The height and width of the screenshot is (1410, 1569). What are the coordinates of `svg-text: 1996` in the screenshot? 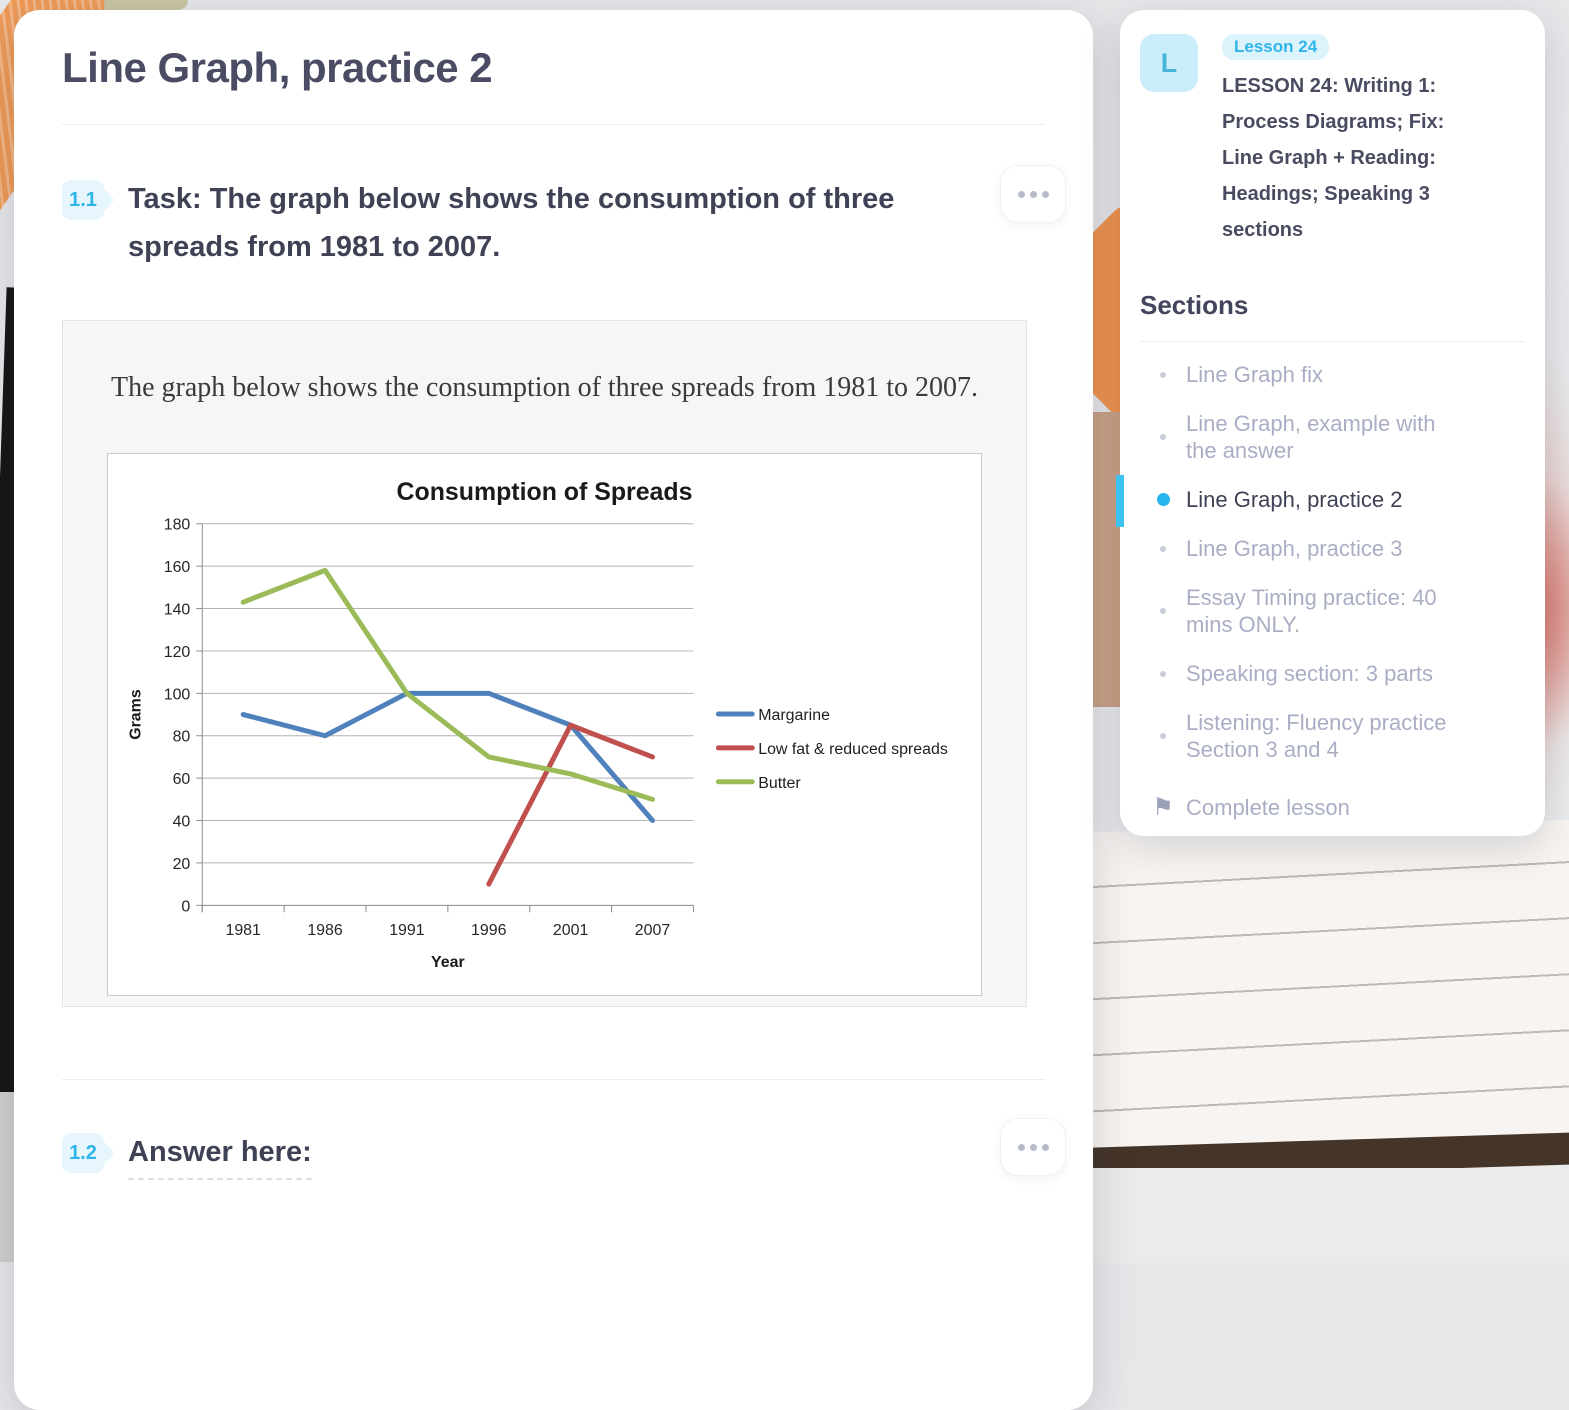 It's located at (489, 930).